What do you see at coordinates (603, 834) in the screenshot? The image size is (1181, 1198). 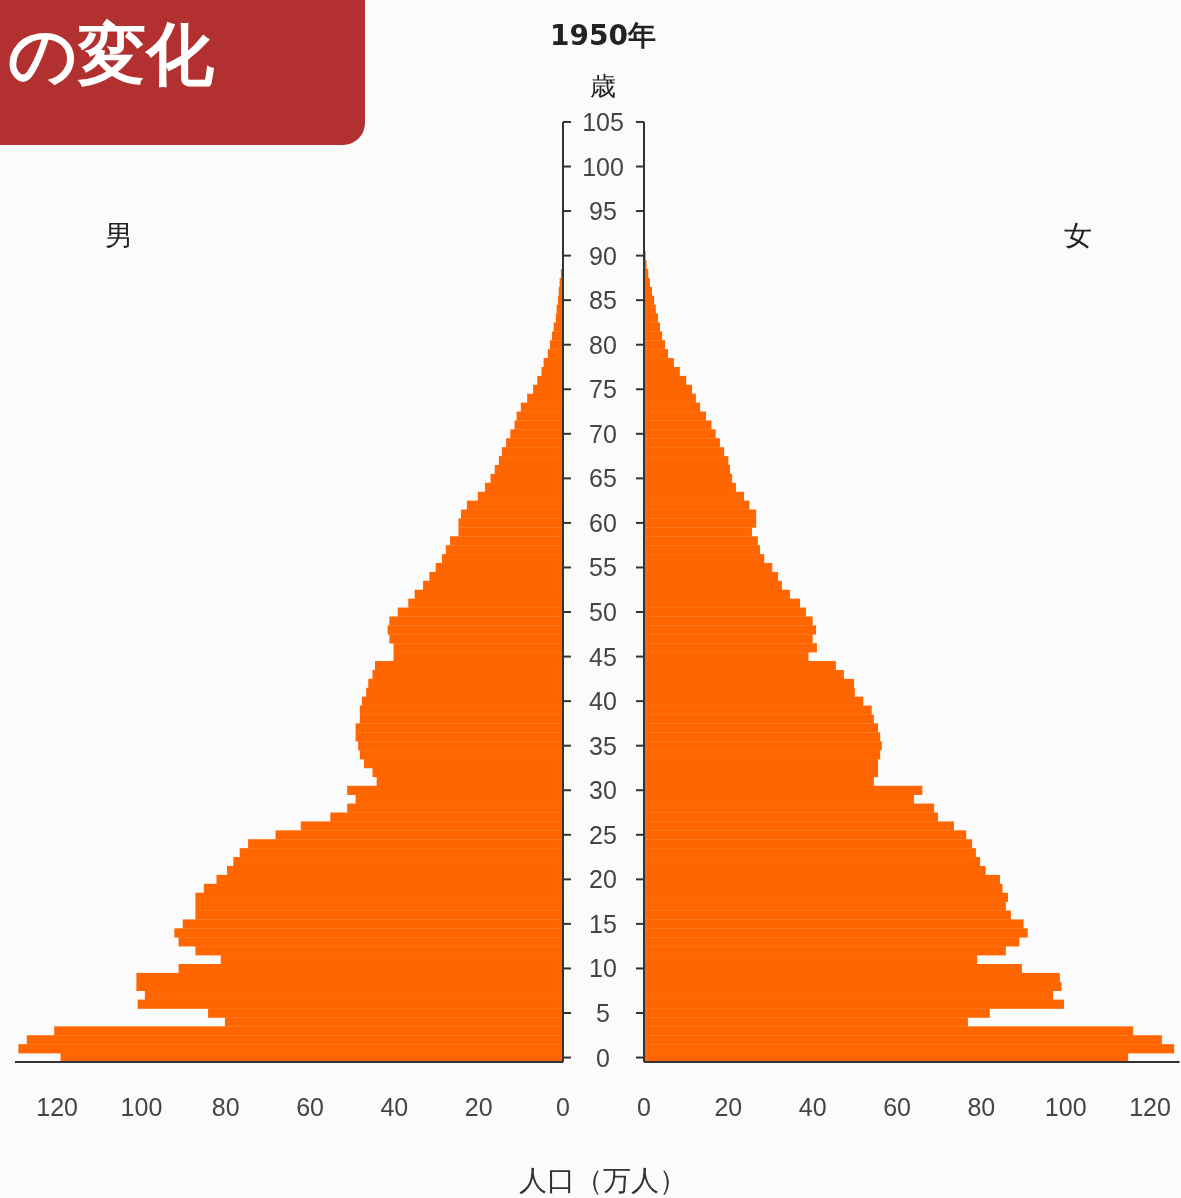 I see `y-tick-label: 25` at bounding box center [603, 834].